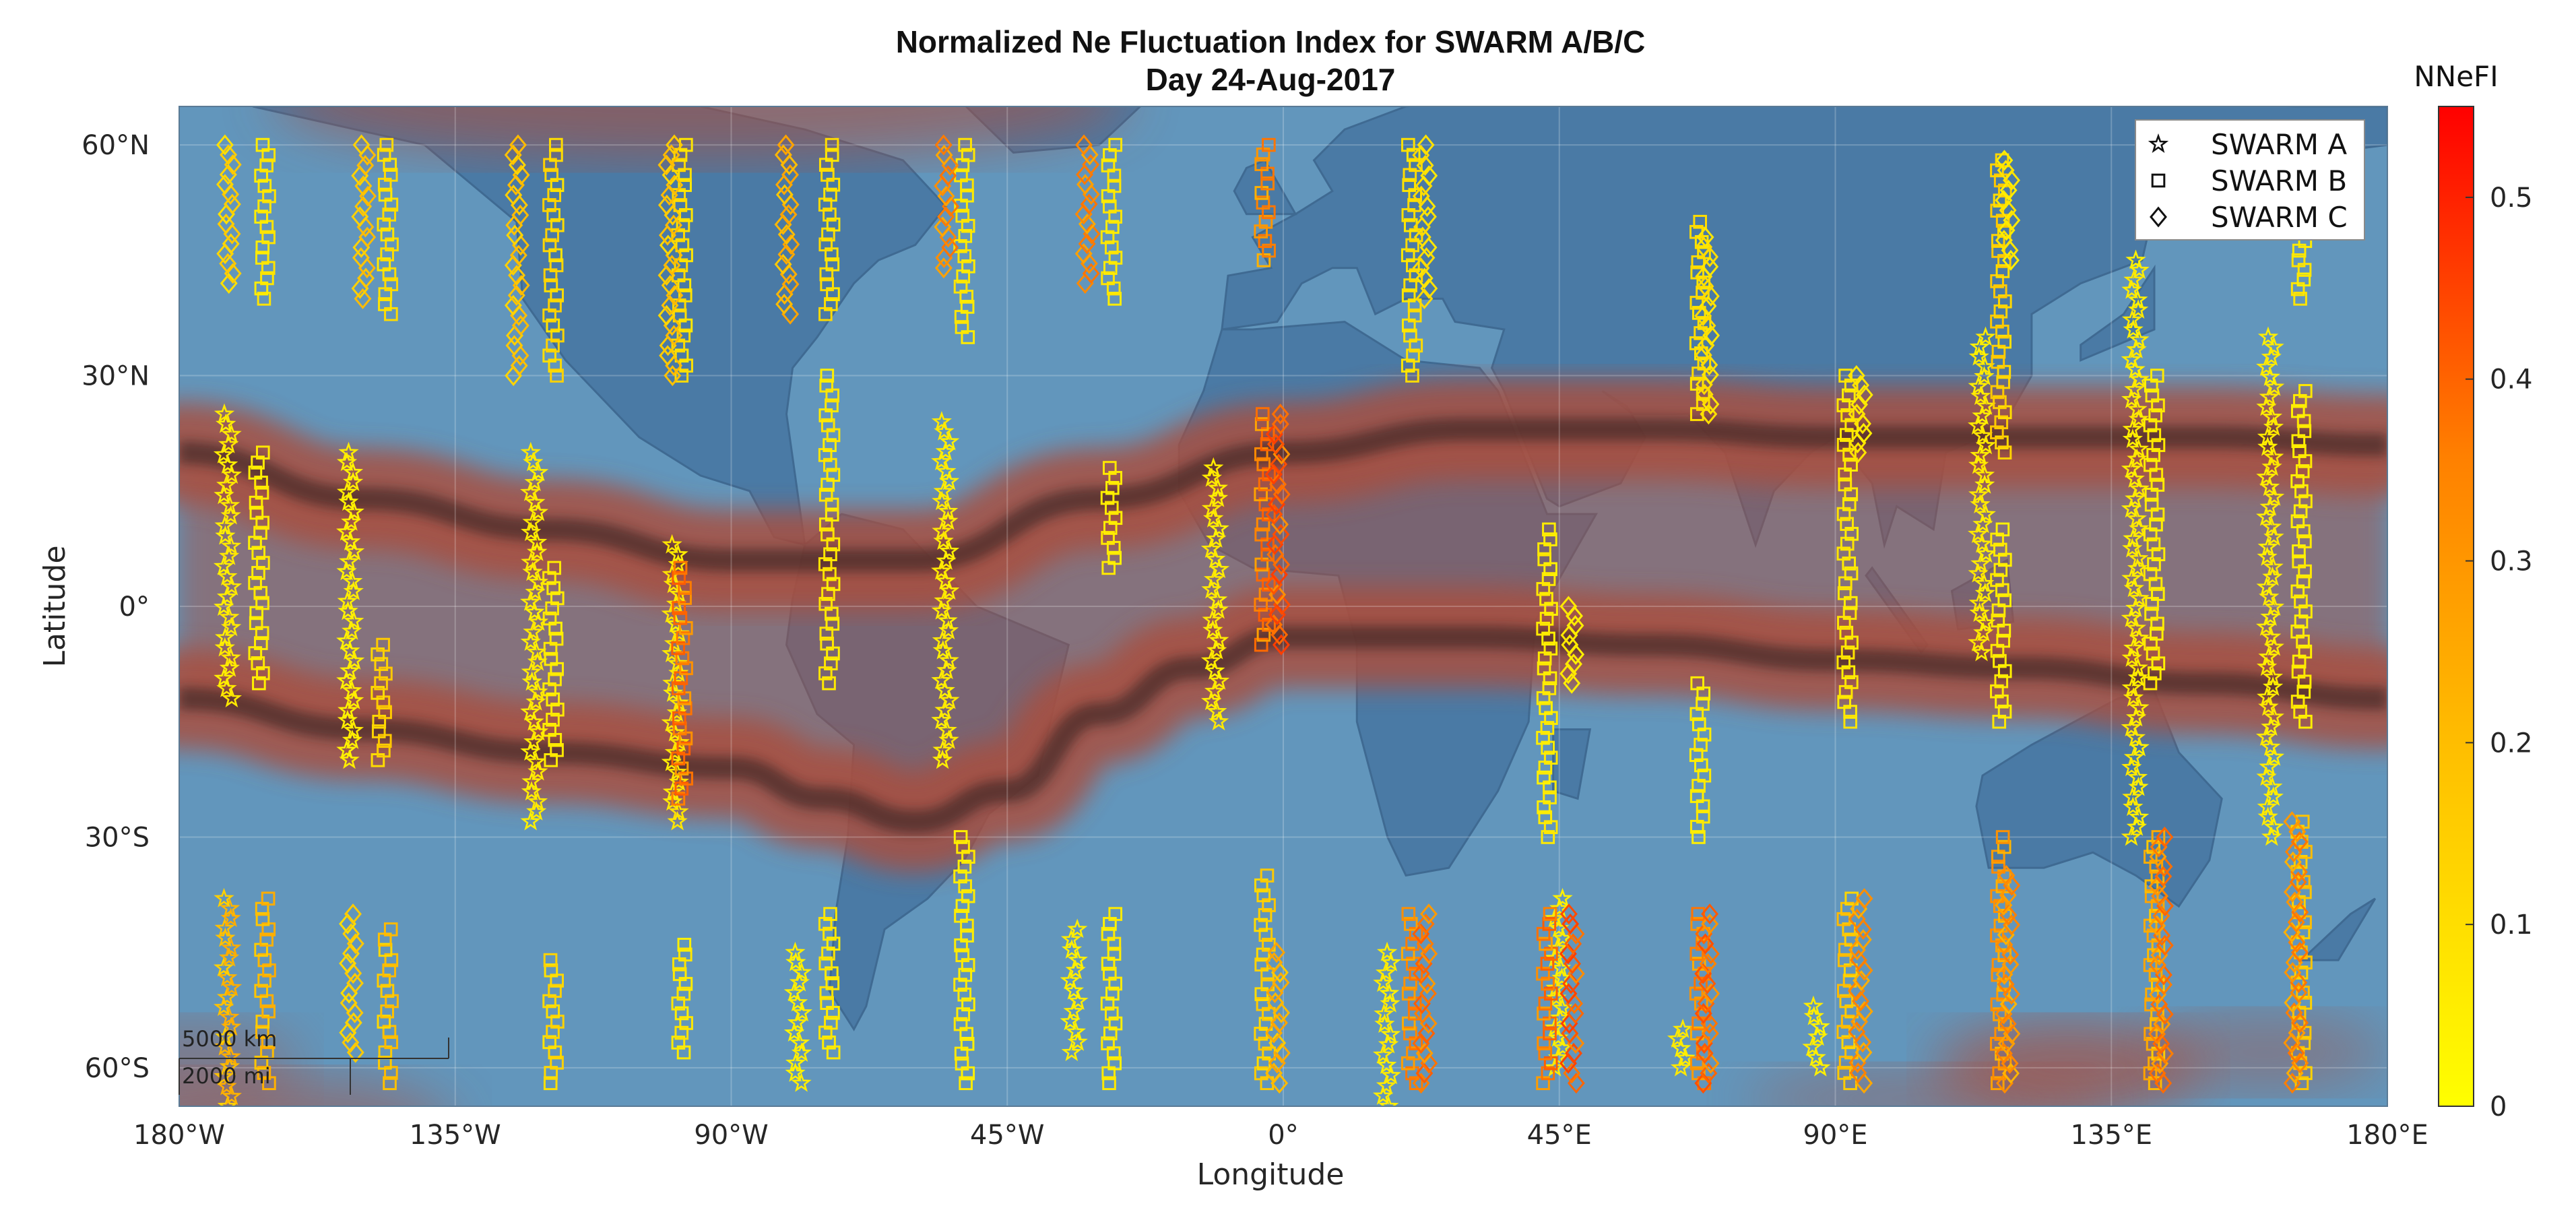 The height and width of the screenshot is (1210, 2576). I want to click on x-tick-label: 45°W, so click(1007, 1135).